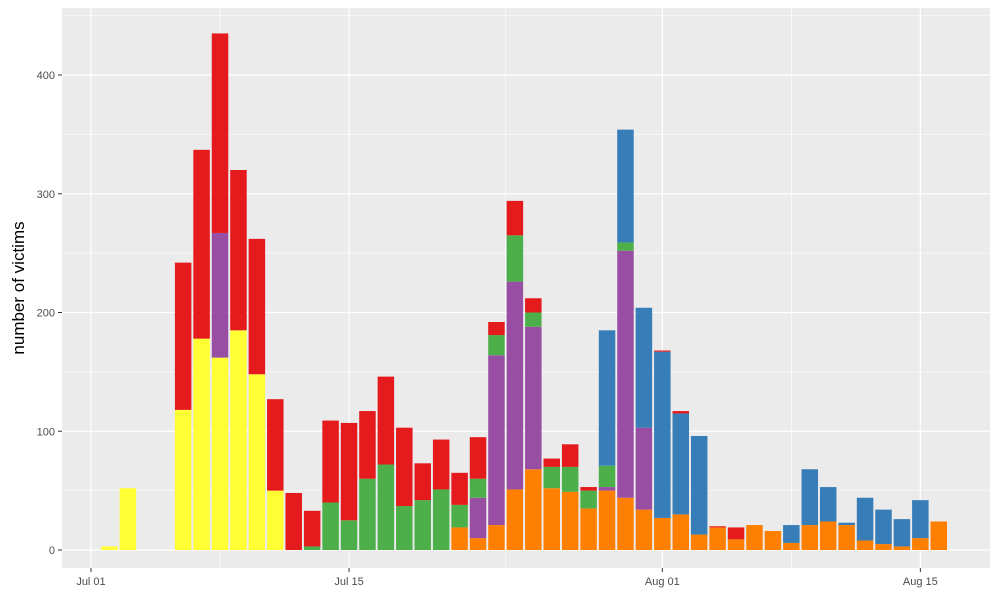  Describe the element at coordinates (46, 76) in the screenshot. I see `y-tick-label: 400` at that location.